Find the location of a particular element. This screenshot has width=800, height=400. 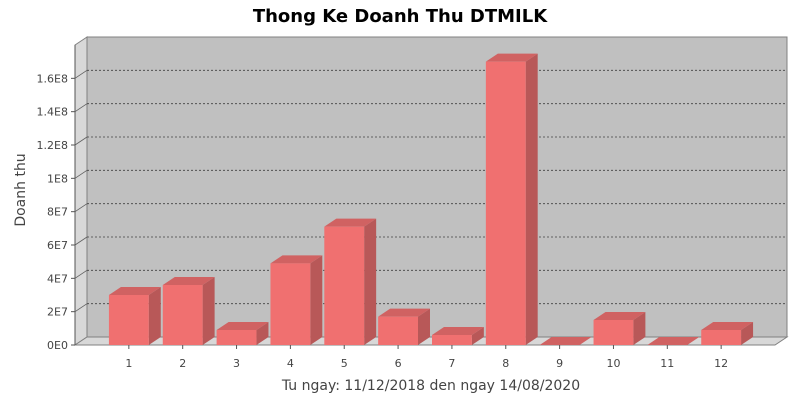

x-tick-label: 9 is located at coordinates (559, 363).